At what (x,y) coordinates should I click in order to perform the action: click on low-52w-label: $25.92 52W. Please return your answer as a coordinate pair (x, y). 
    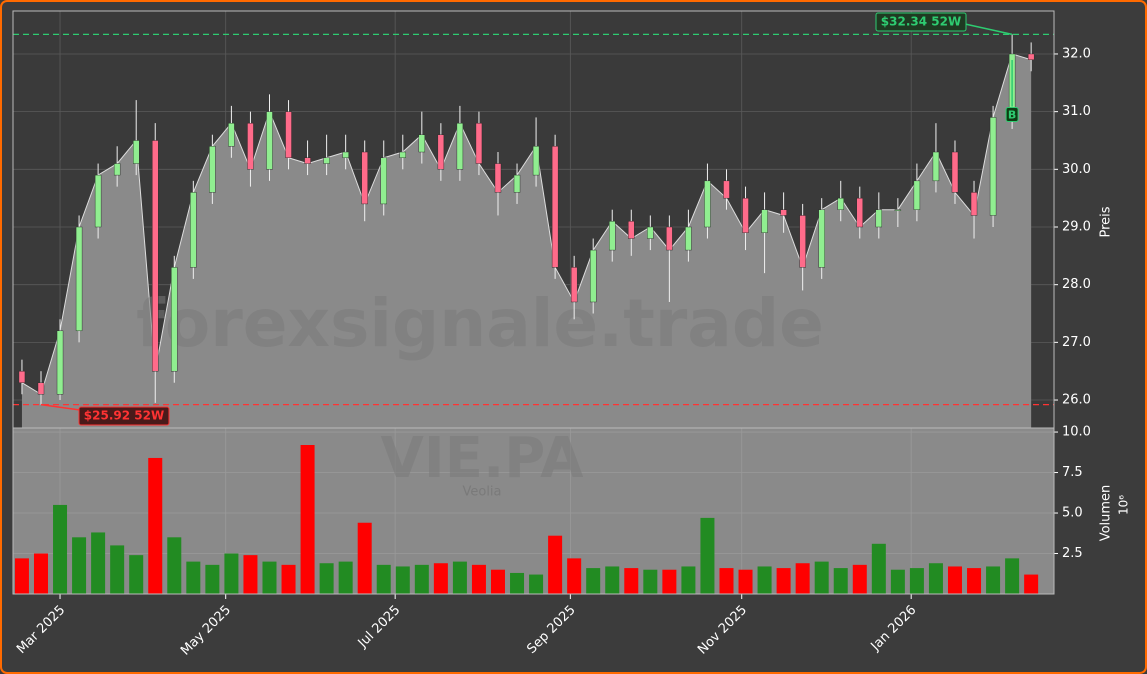
    Looking at the image, I should click on (124, 416).